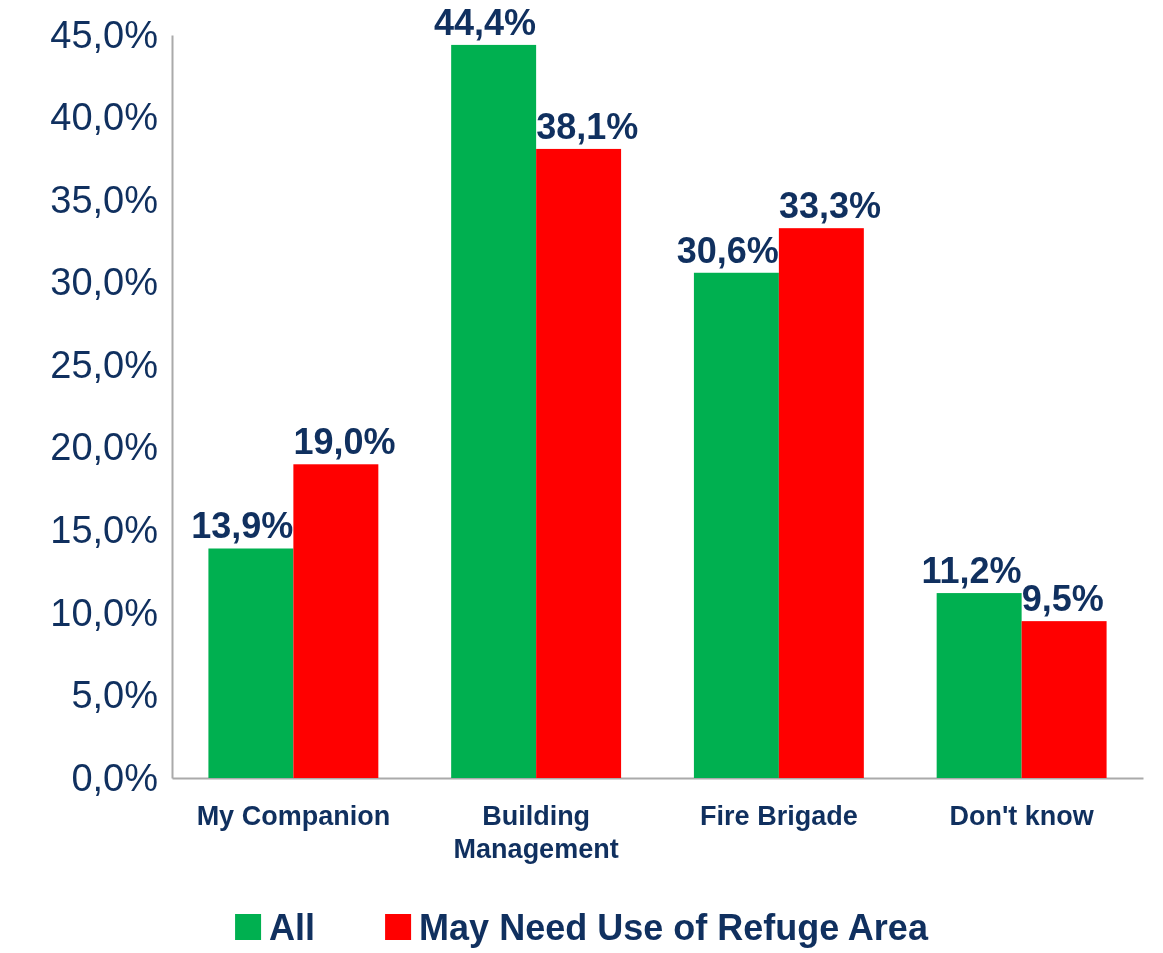 Image resolution: width=1163 pixels, height=953 pixels. Describe the element at coordinates (485, 22) in the screenshot. I see `data-label: 44,4%` at that location.